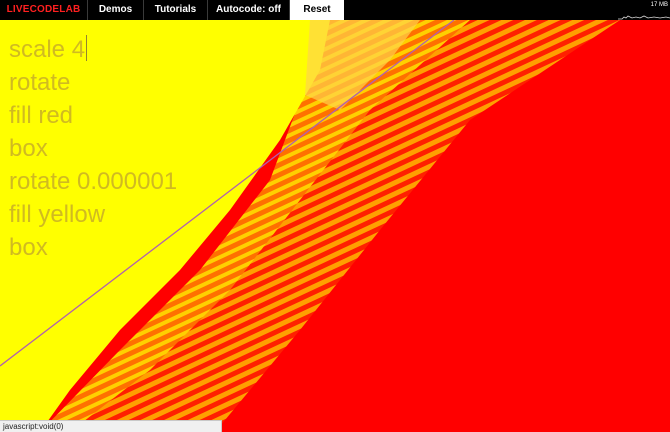  I want to click on reset-button: Reset, so click(317, 10).